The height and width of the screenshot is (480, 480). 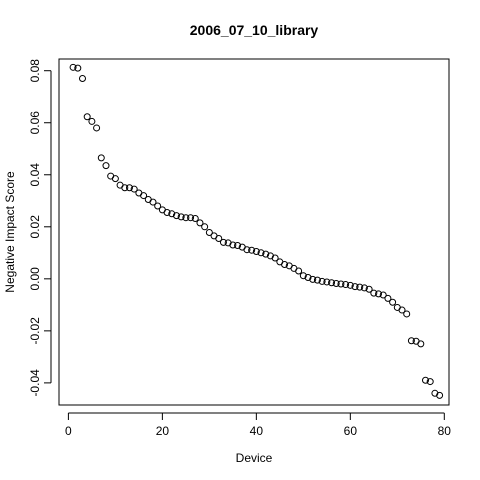 What do you see at coordinates (35, 175) in the screenshot?
I see `y-tick-label: 0.04` at bounding box center [35, 175].